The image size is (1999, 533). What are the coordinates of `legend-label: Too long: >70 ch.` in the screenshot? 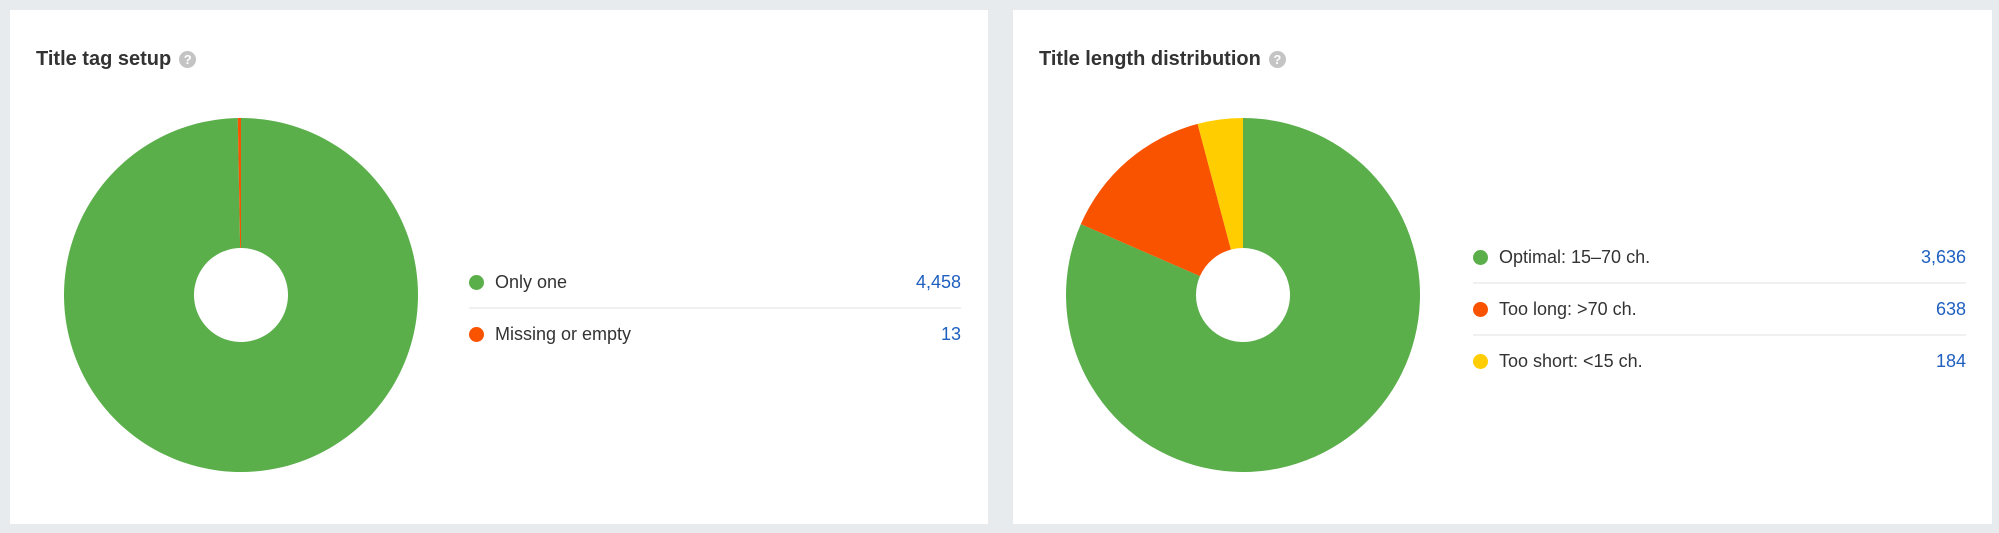 It's located at (1568, 308).